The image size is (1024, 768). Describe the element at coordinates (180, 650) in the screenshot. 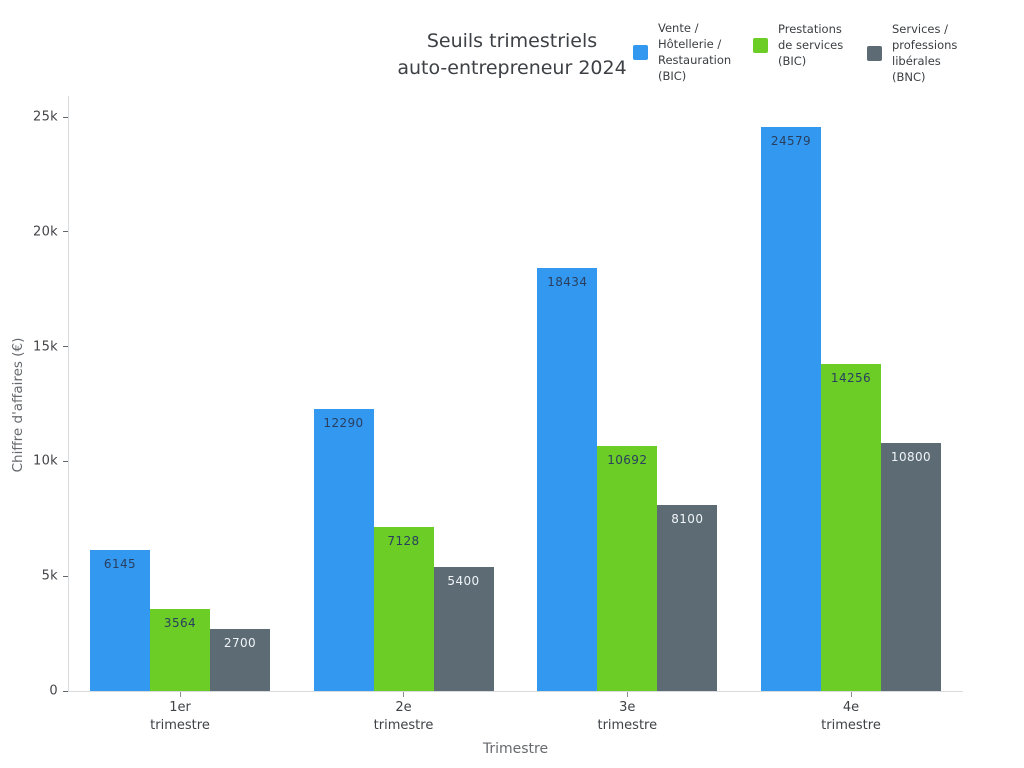

I see `bar-prestations-de-services-bic-q1: 3564` at that location.